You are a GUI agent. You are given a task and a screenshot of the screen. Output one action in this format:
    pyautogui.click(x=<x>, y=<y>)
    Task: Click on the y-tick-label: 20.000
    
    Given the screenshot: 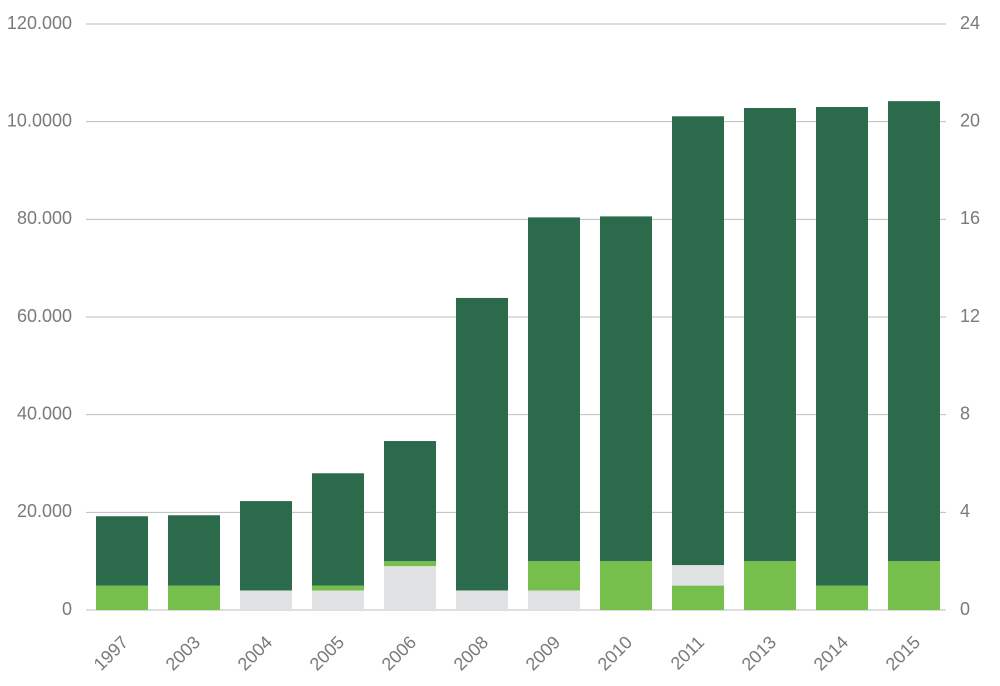 What is the action you would take?
    pyautogui.click(x=44, y=511)
    